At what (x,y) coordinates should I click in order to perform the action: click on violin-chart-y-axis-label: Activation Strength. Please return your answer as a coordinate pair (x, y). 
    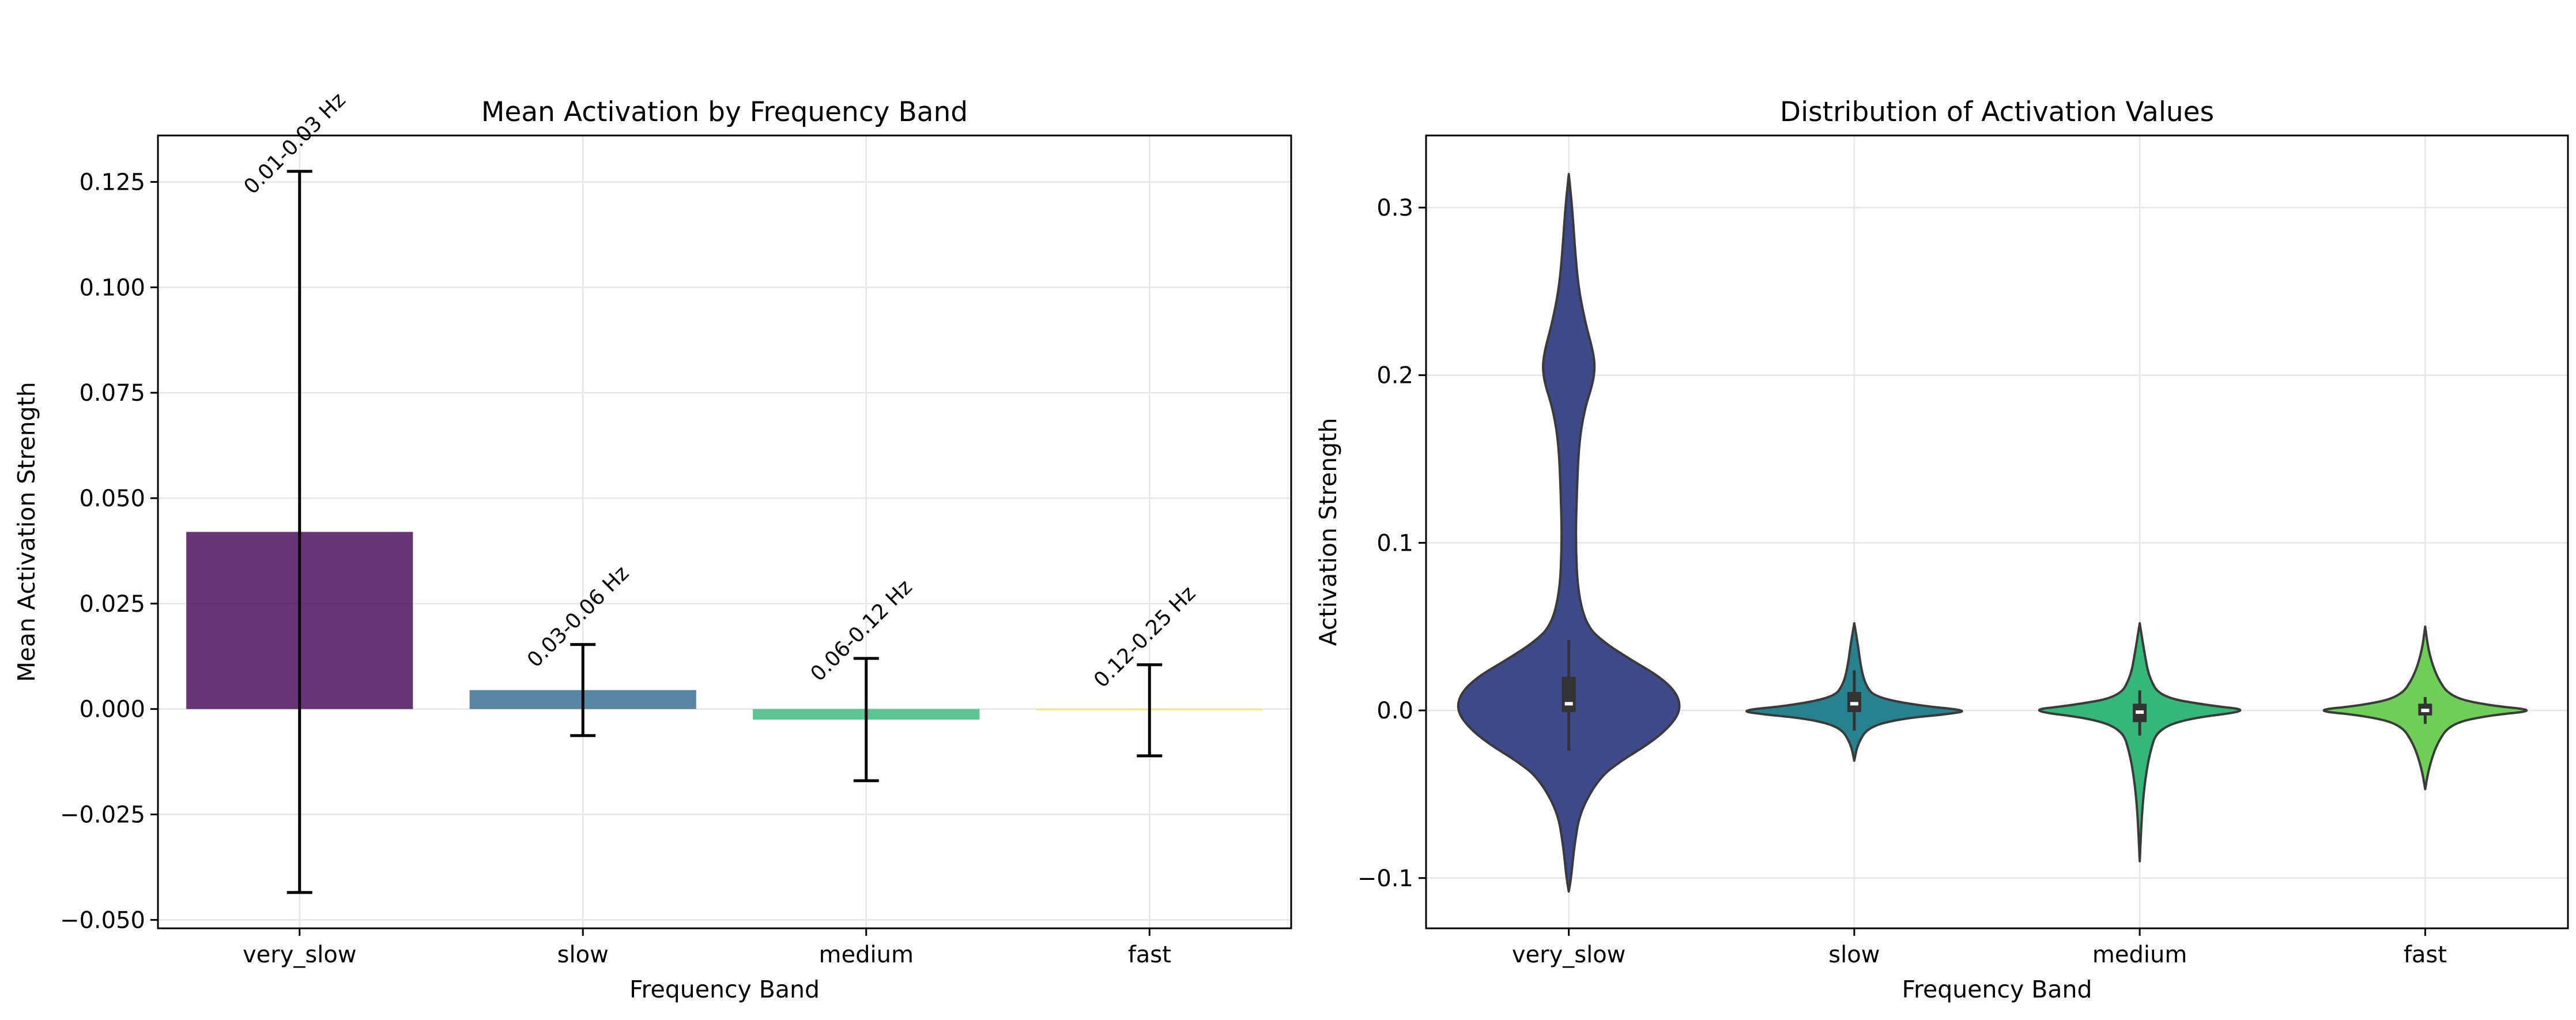
    Looking at the image, I should click on (1328, 532).